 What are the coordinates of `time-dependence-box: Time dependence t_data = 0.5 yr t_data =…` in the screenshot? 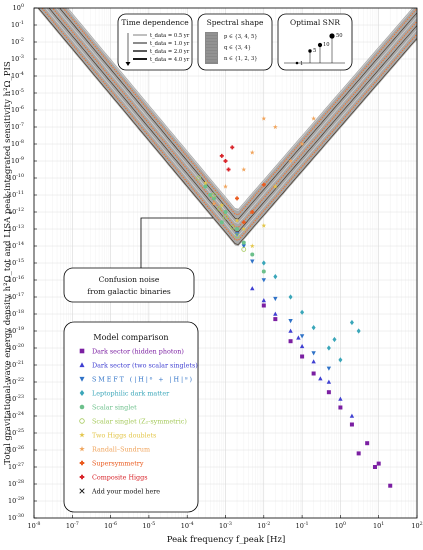 It's located at (155, 42).